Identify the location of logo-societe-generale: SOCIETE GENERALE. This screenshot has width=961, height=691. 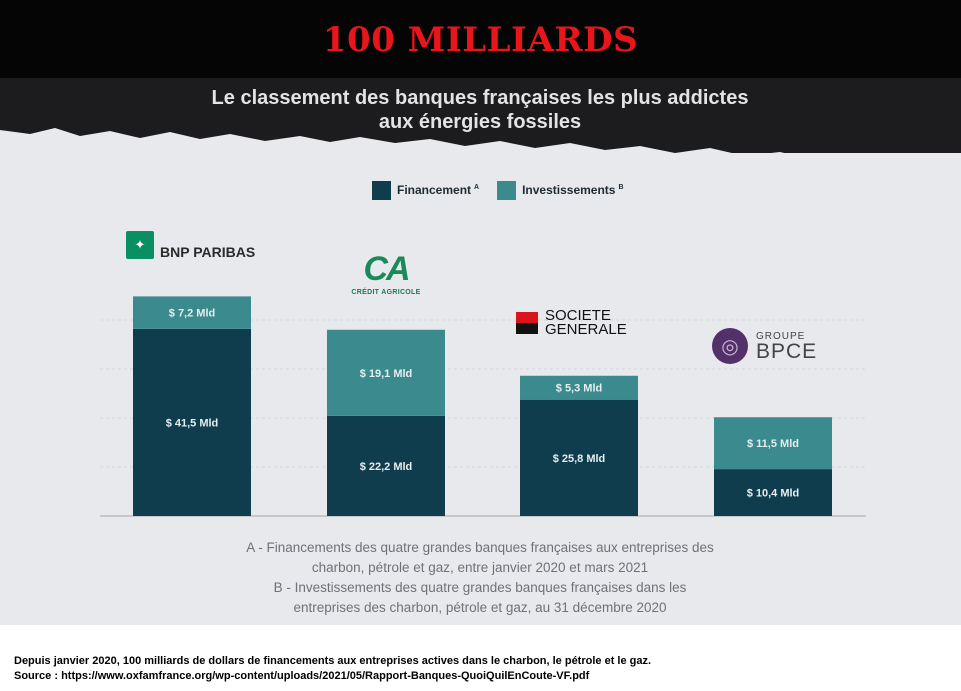
(571, 322).